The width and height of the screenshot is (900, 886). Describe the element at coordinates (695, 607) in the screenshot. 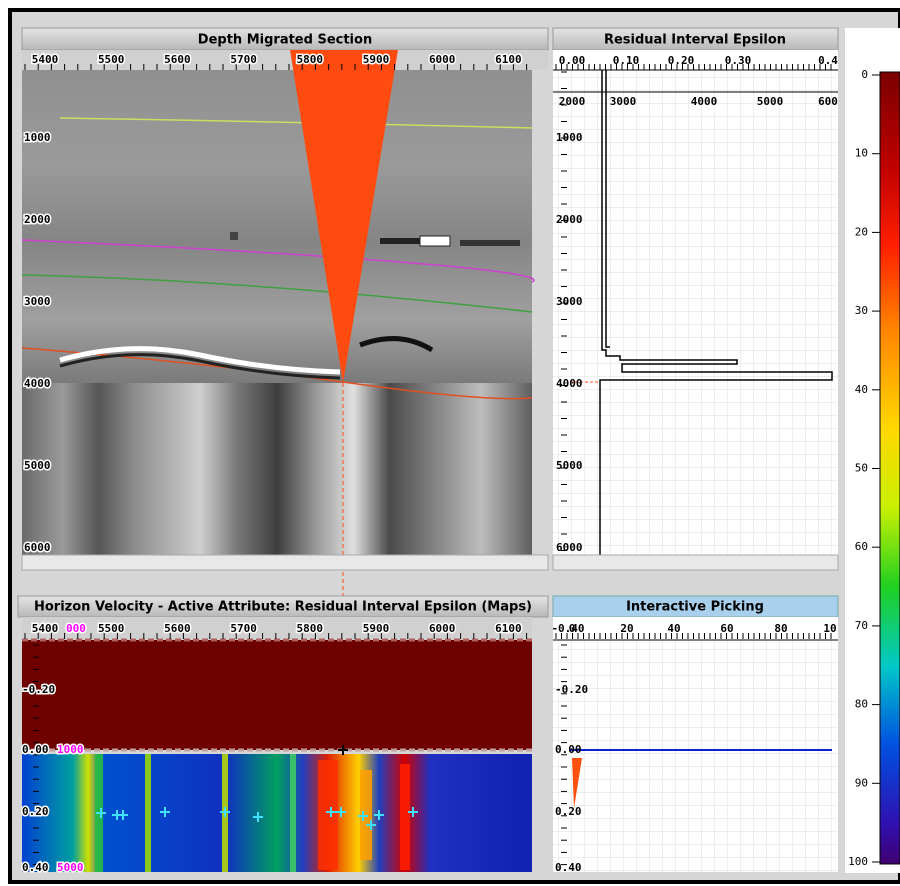

I see `panel-title: Interactive Picking` at that location.